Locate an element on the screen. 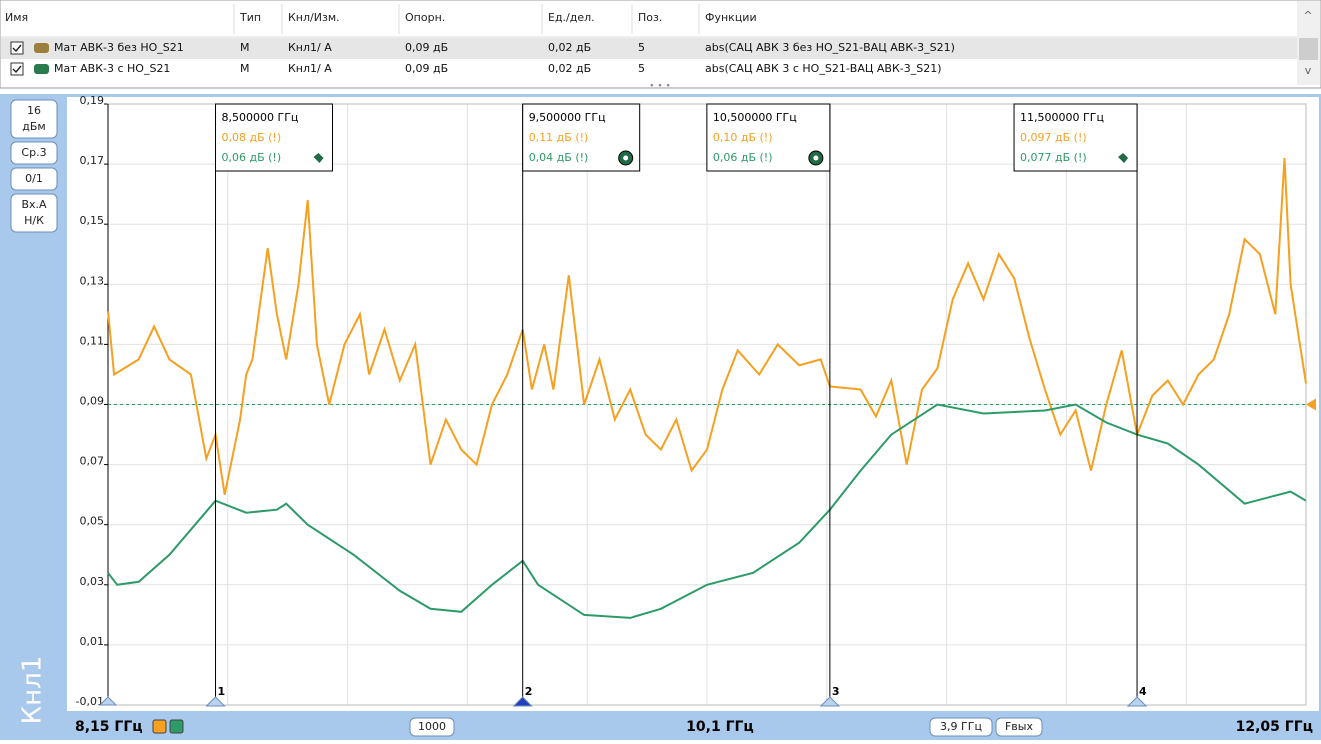 The height and width of the screenshot is (744, 1321). bar-button-label: Fвых is located at coordinates (1019, 726).